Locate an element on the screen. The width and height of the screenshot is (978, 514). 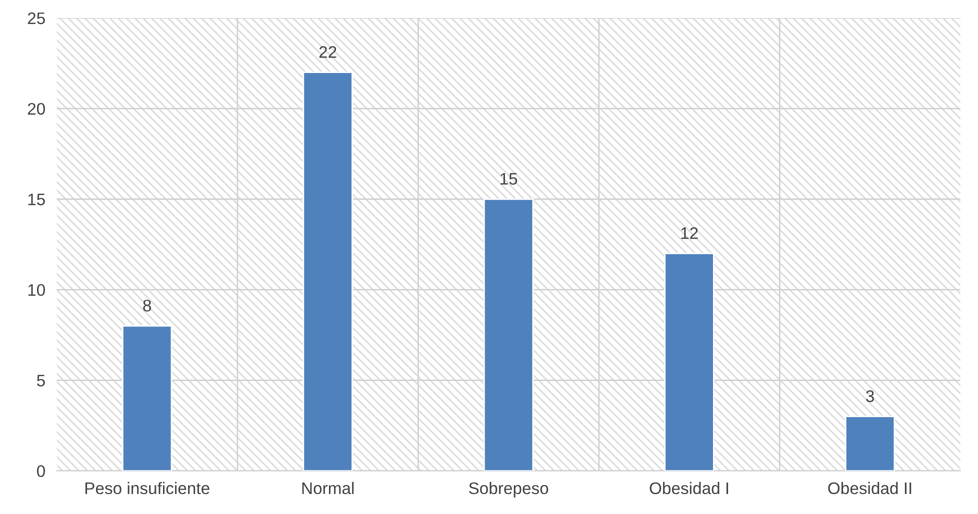
y-tick-label: 0 is located at coordinates (40, 471).